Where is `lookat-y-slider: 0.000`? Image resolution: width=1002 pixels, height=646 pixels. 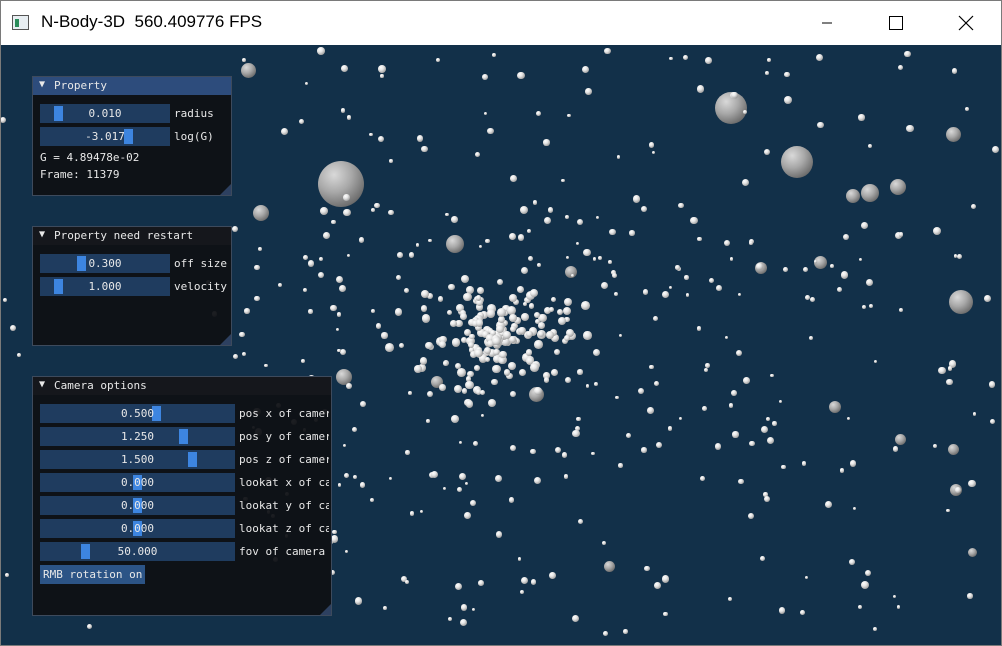 lookat-y-slider: 0.000 is located at coordinates (137, 505).